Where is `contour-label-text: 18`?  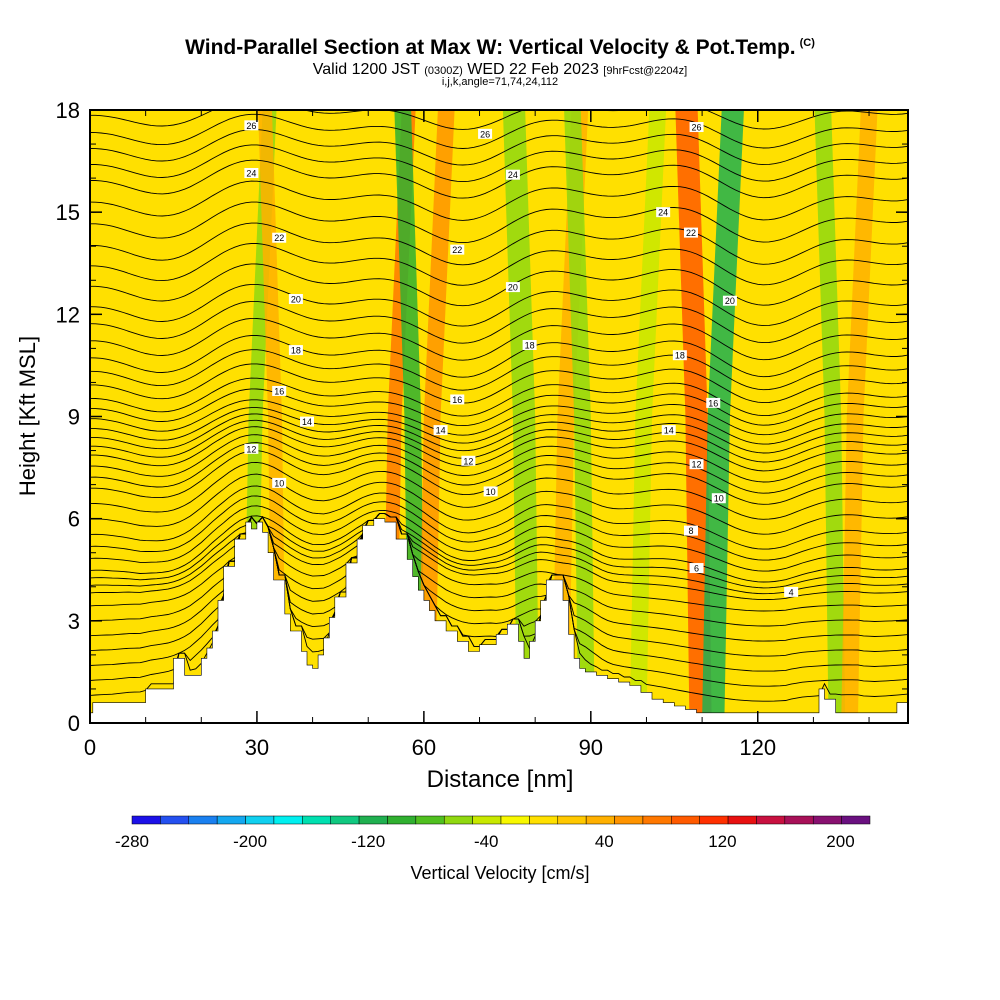
contour-label-text: 18 is located at coordinates (680, 356).